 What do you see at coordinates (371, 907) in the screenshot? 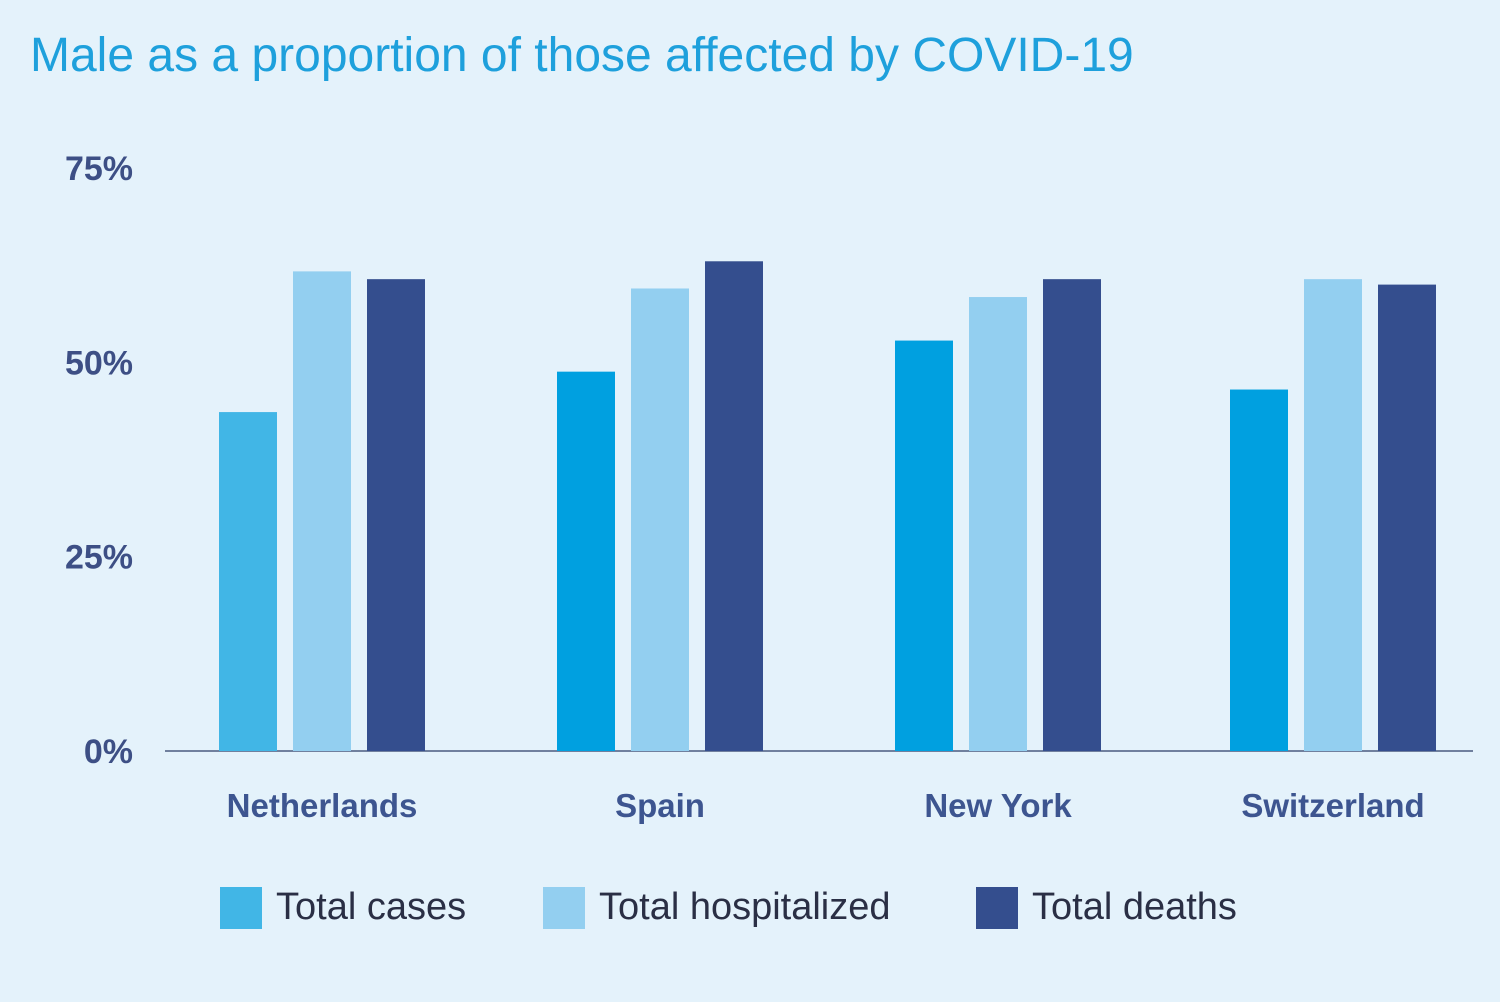
I see `legend-label: Total cases` at bounding box center [371, 907].